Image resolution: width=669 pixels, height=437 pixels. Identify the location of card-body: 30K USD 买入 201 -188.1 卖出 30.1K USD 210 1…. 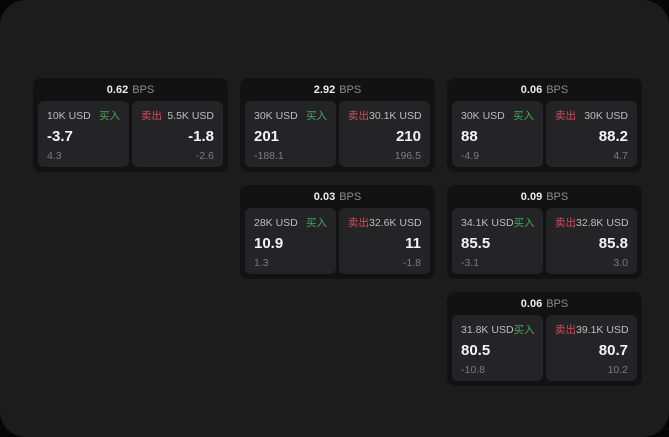
(337, 136).